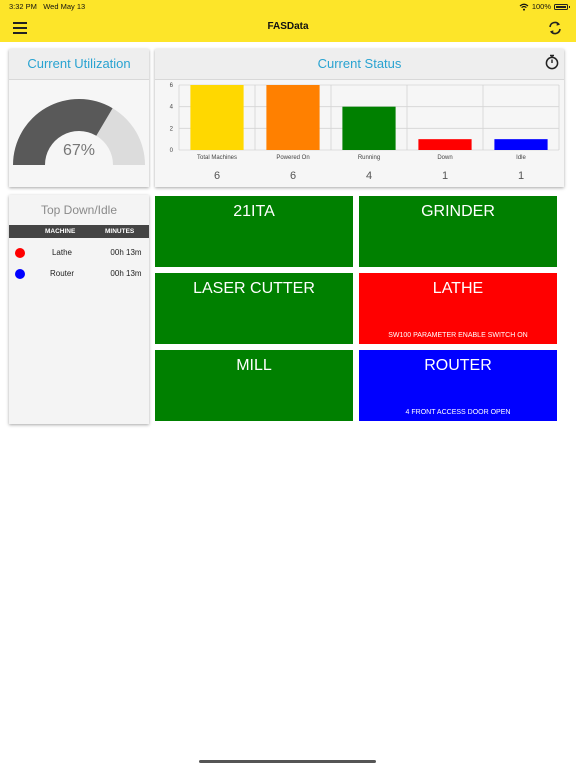  I want to click on machine-tile-router: ROUTER 4 FRONT ACCESS DOOR OPEN, so click(458, 385).